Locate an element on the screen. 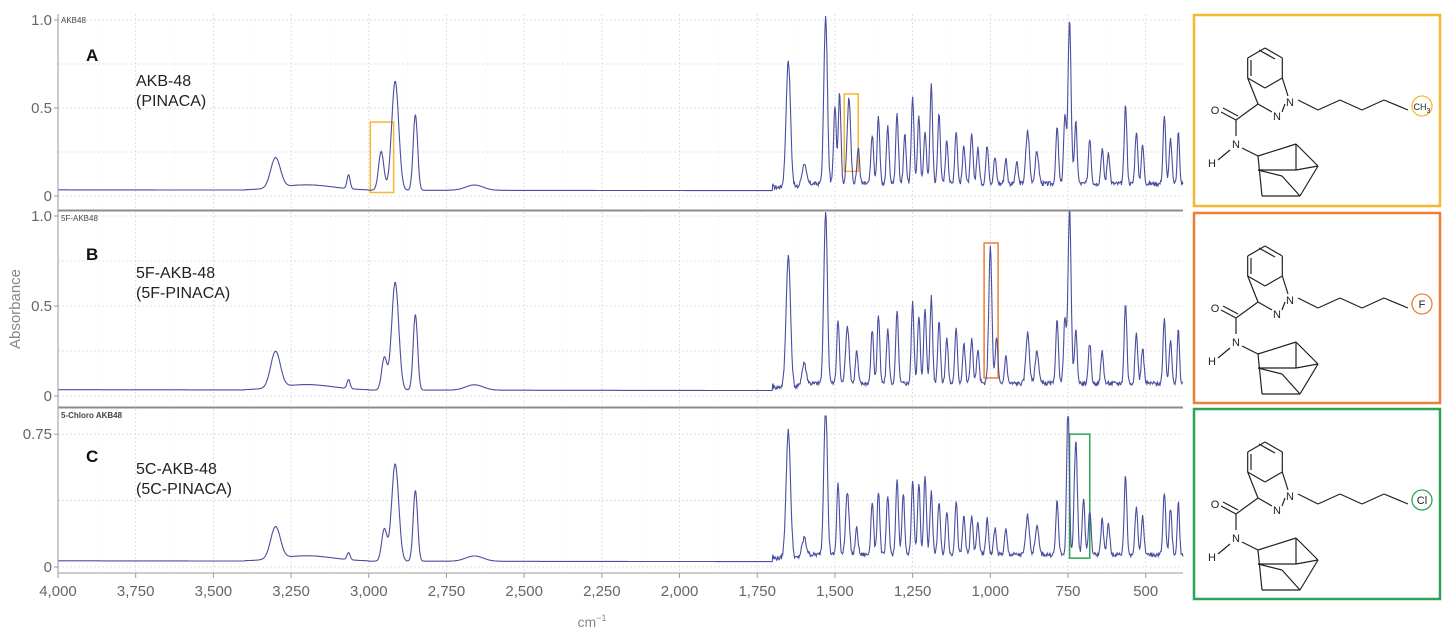  compound-class: (5C-PINACA) is located at coordinates (184, 489).